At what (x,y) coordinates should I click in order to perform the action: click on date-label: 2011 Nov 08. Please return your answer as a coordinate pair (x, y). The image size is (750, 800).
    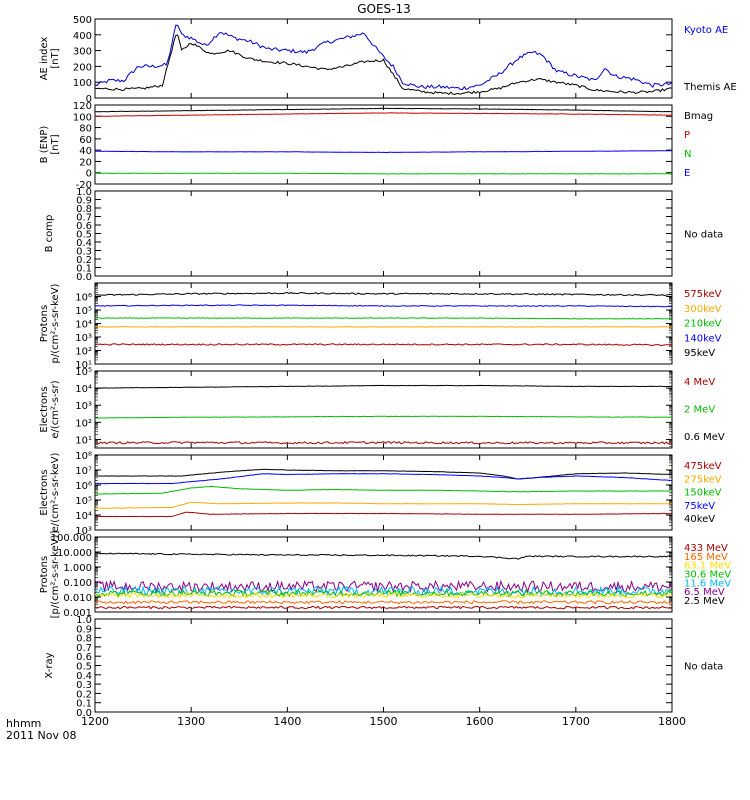
    Looking at the image, I should click on (41, 735).